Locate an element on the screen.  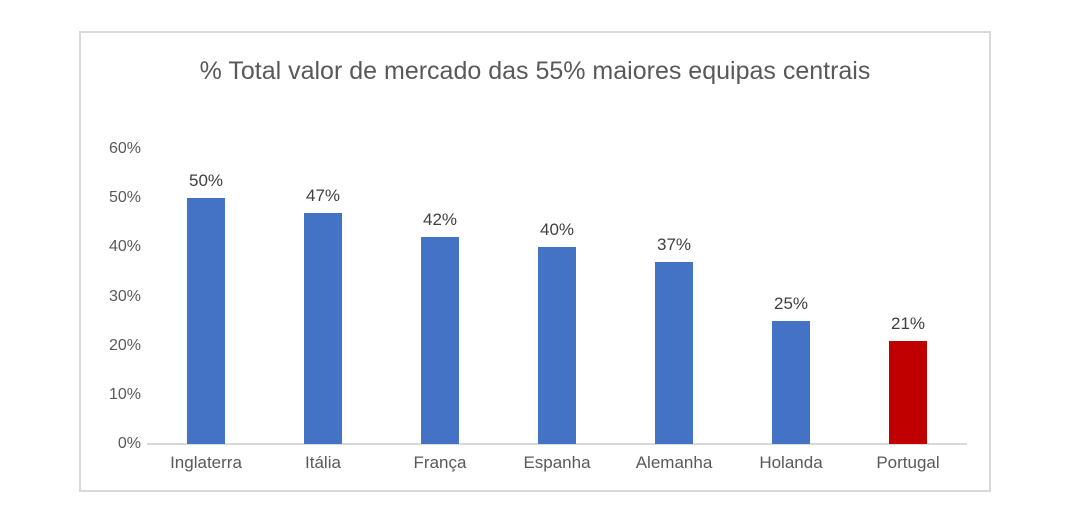
y-axis-tick-label: 10% is located at coordinates (124, 394).